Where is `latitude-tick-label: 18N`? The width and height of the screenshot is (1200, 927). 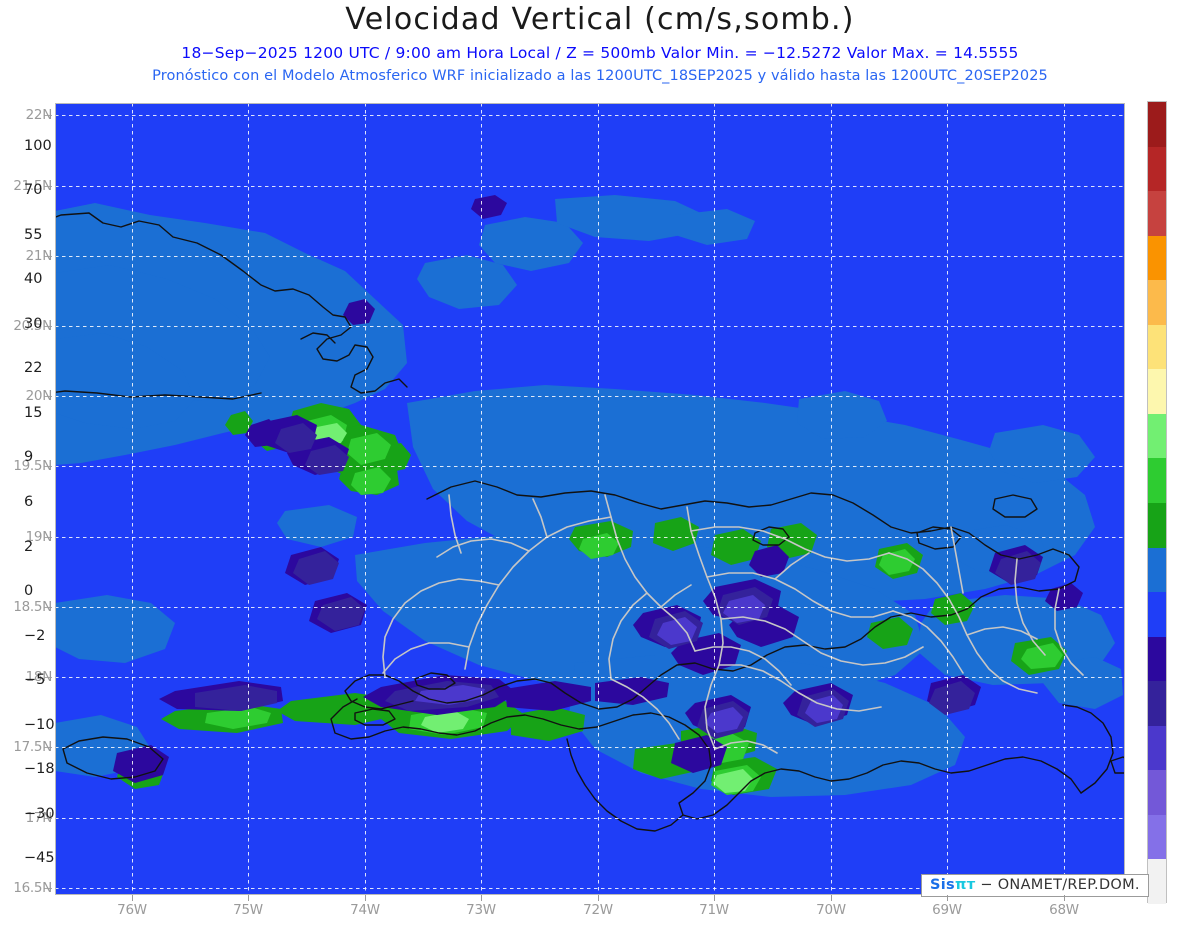
latitude-tick-label: 18N is located at coordinates (39, 677).